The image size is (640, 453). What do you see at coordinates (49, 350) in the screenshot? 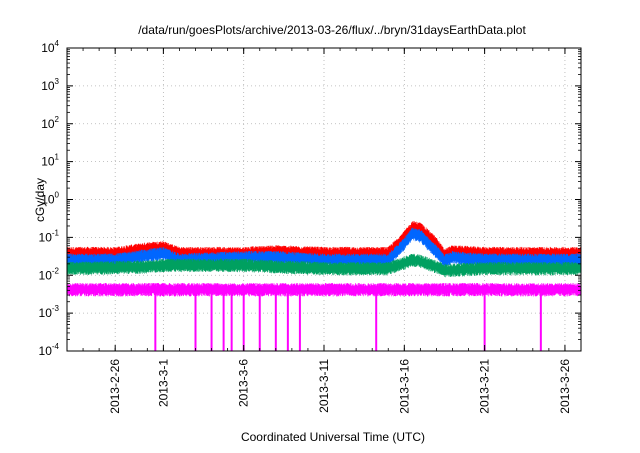
I see `y-tick-label: 10⁻⁴` at bounding box center [49, 350].